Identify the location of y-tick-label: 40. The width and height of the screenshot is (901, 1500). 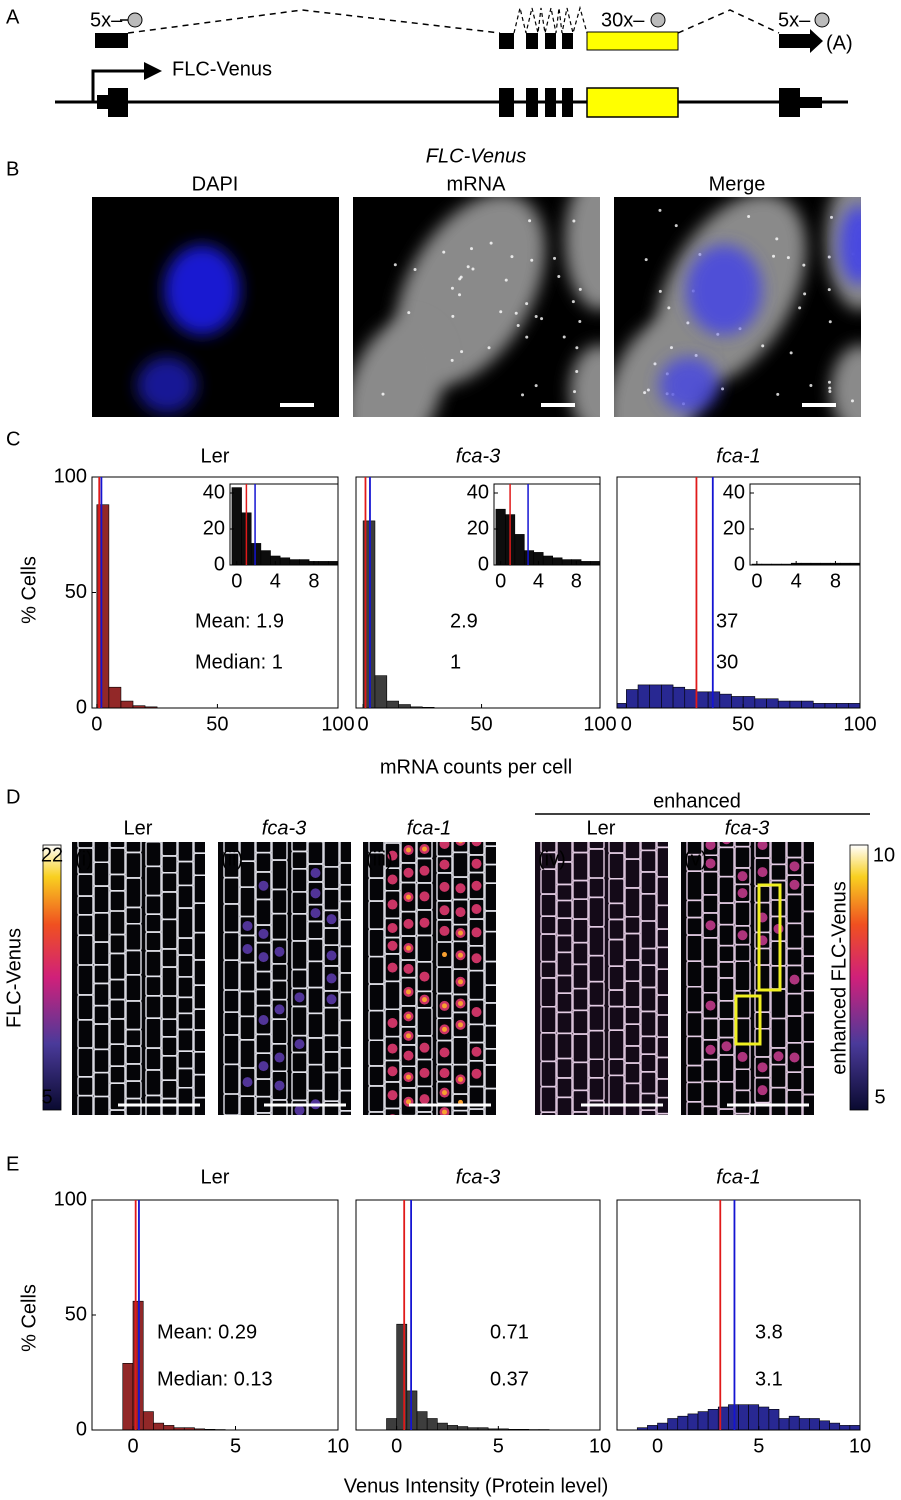
(478, 492).